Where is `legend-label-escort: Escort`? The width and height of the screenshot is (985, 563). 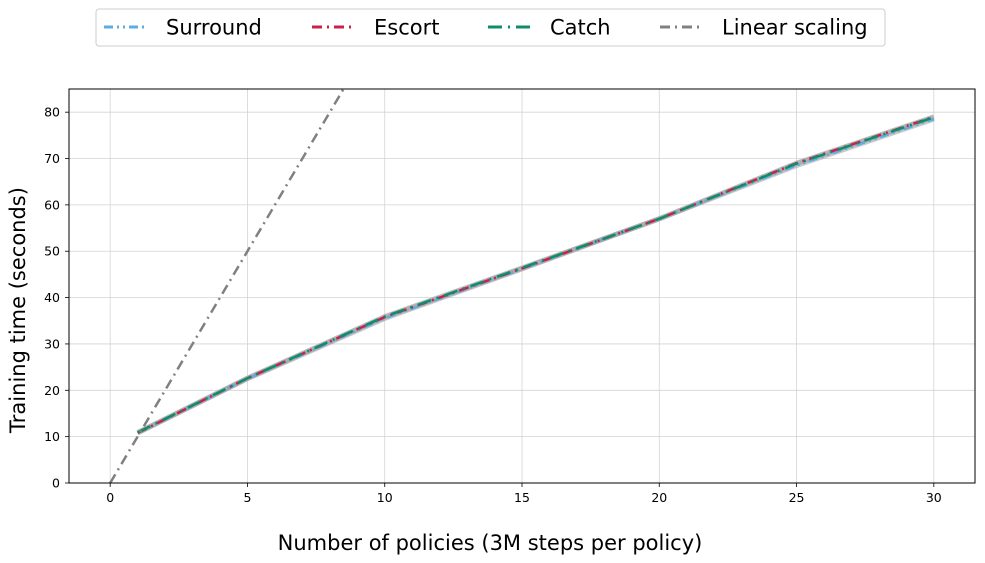 legend-label-escort: Escort is located at coordinates (406, 28).